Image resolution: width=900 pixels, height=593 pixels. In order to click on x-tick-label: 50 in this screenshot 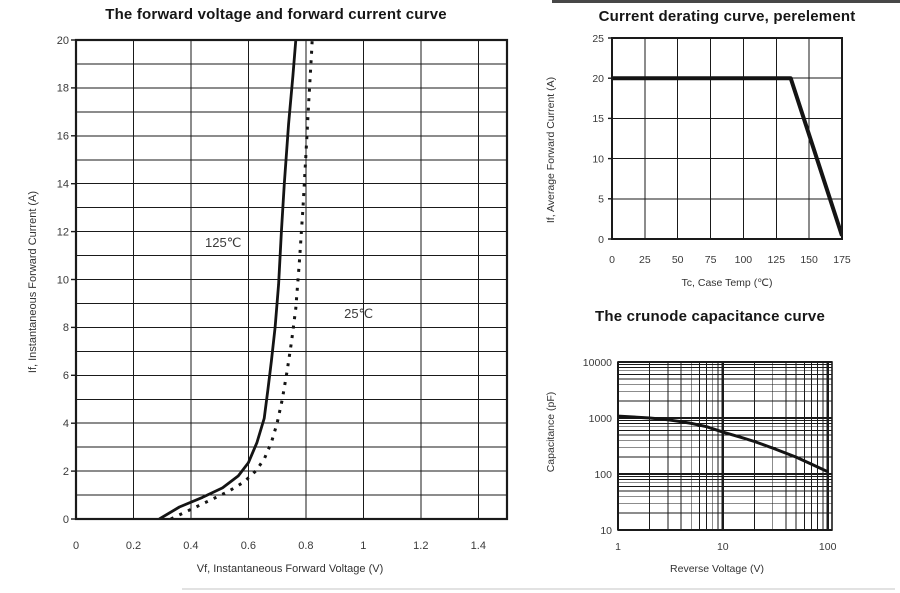, I will do `click(678, 260)`.